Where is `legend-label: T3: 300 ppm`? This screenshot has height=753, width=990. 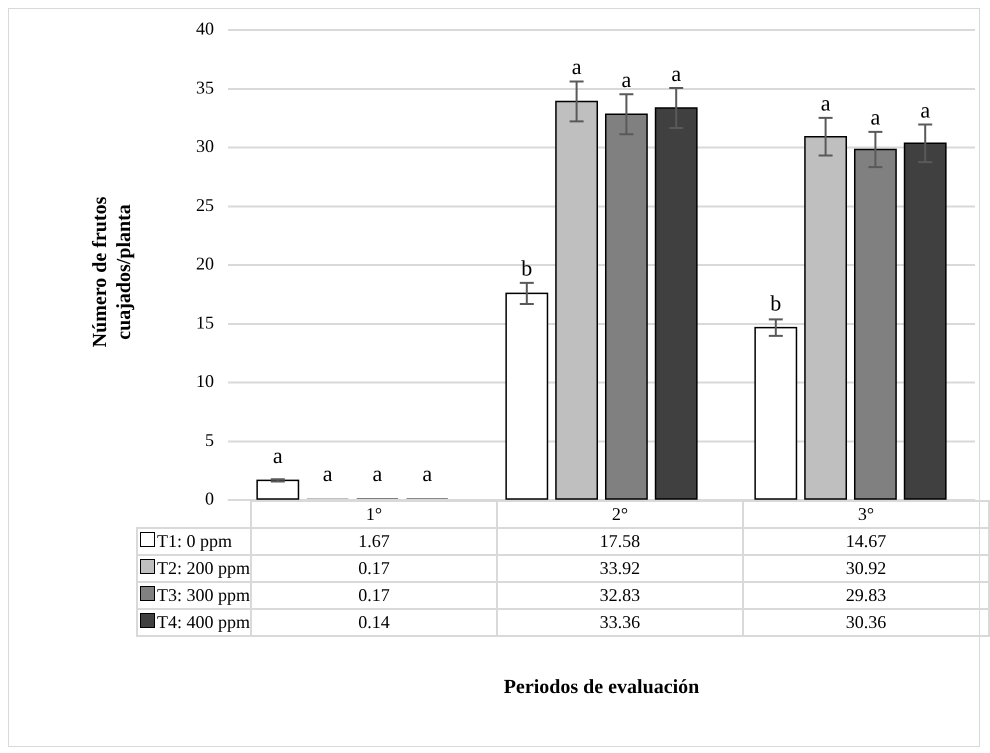
legend-label: T3: 300 ppm is located at coordinates (194, 595).